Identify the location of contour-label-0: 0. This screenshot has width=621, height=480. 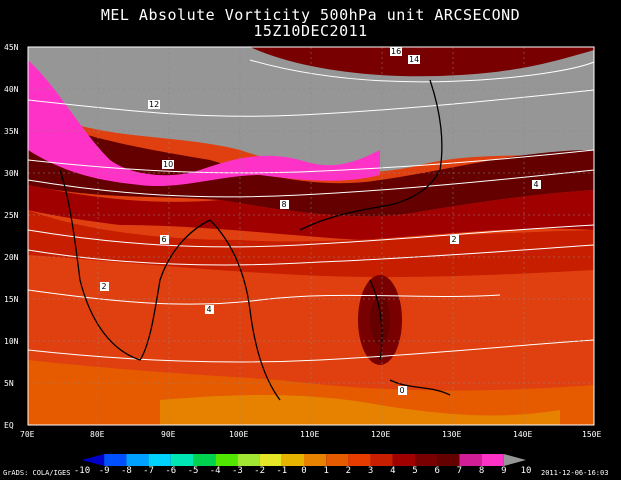
(402, 390).